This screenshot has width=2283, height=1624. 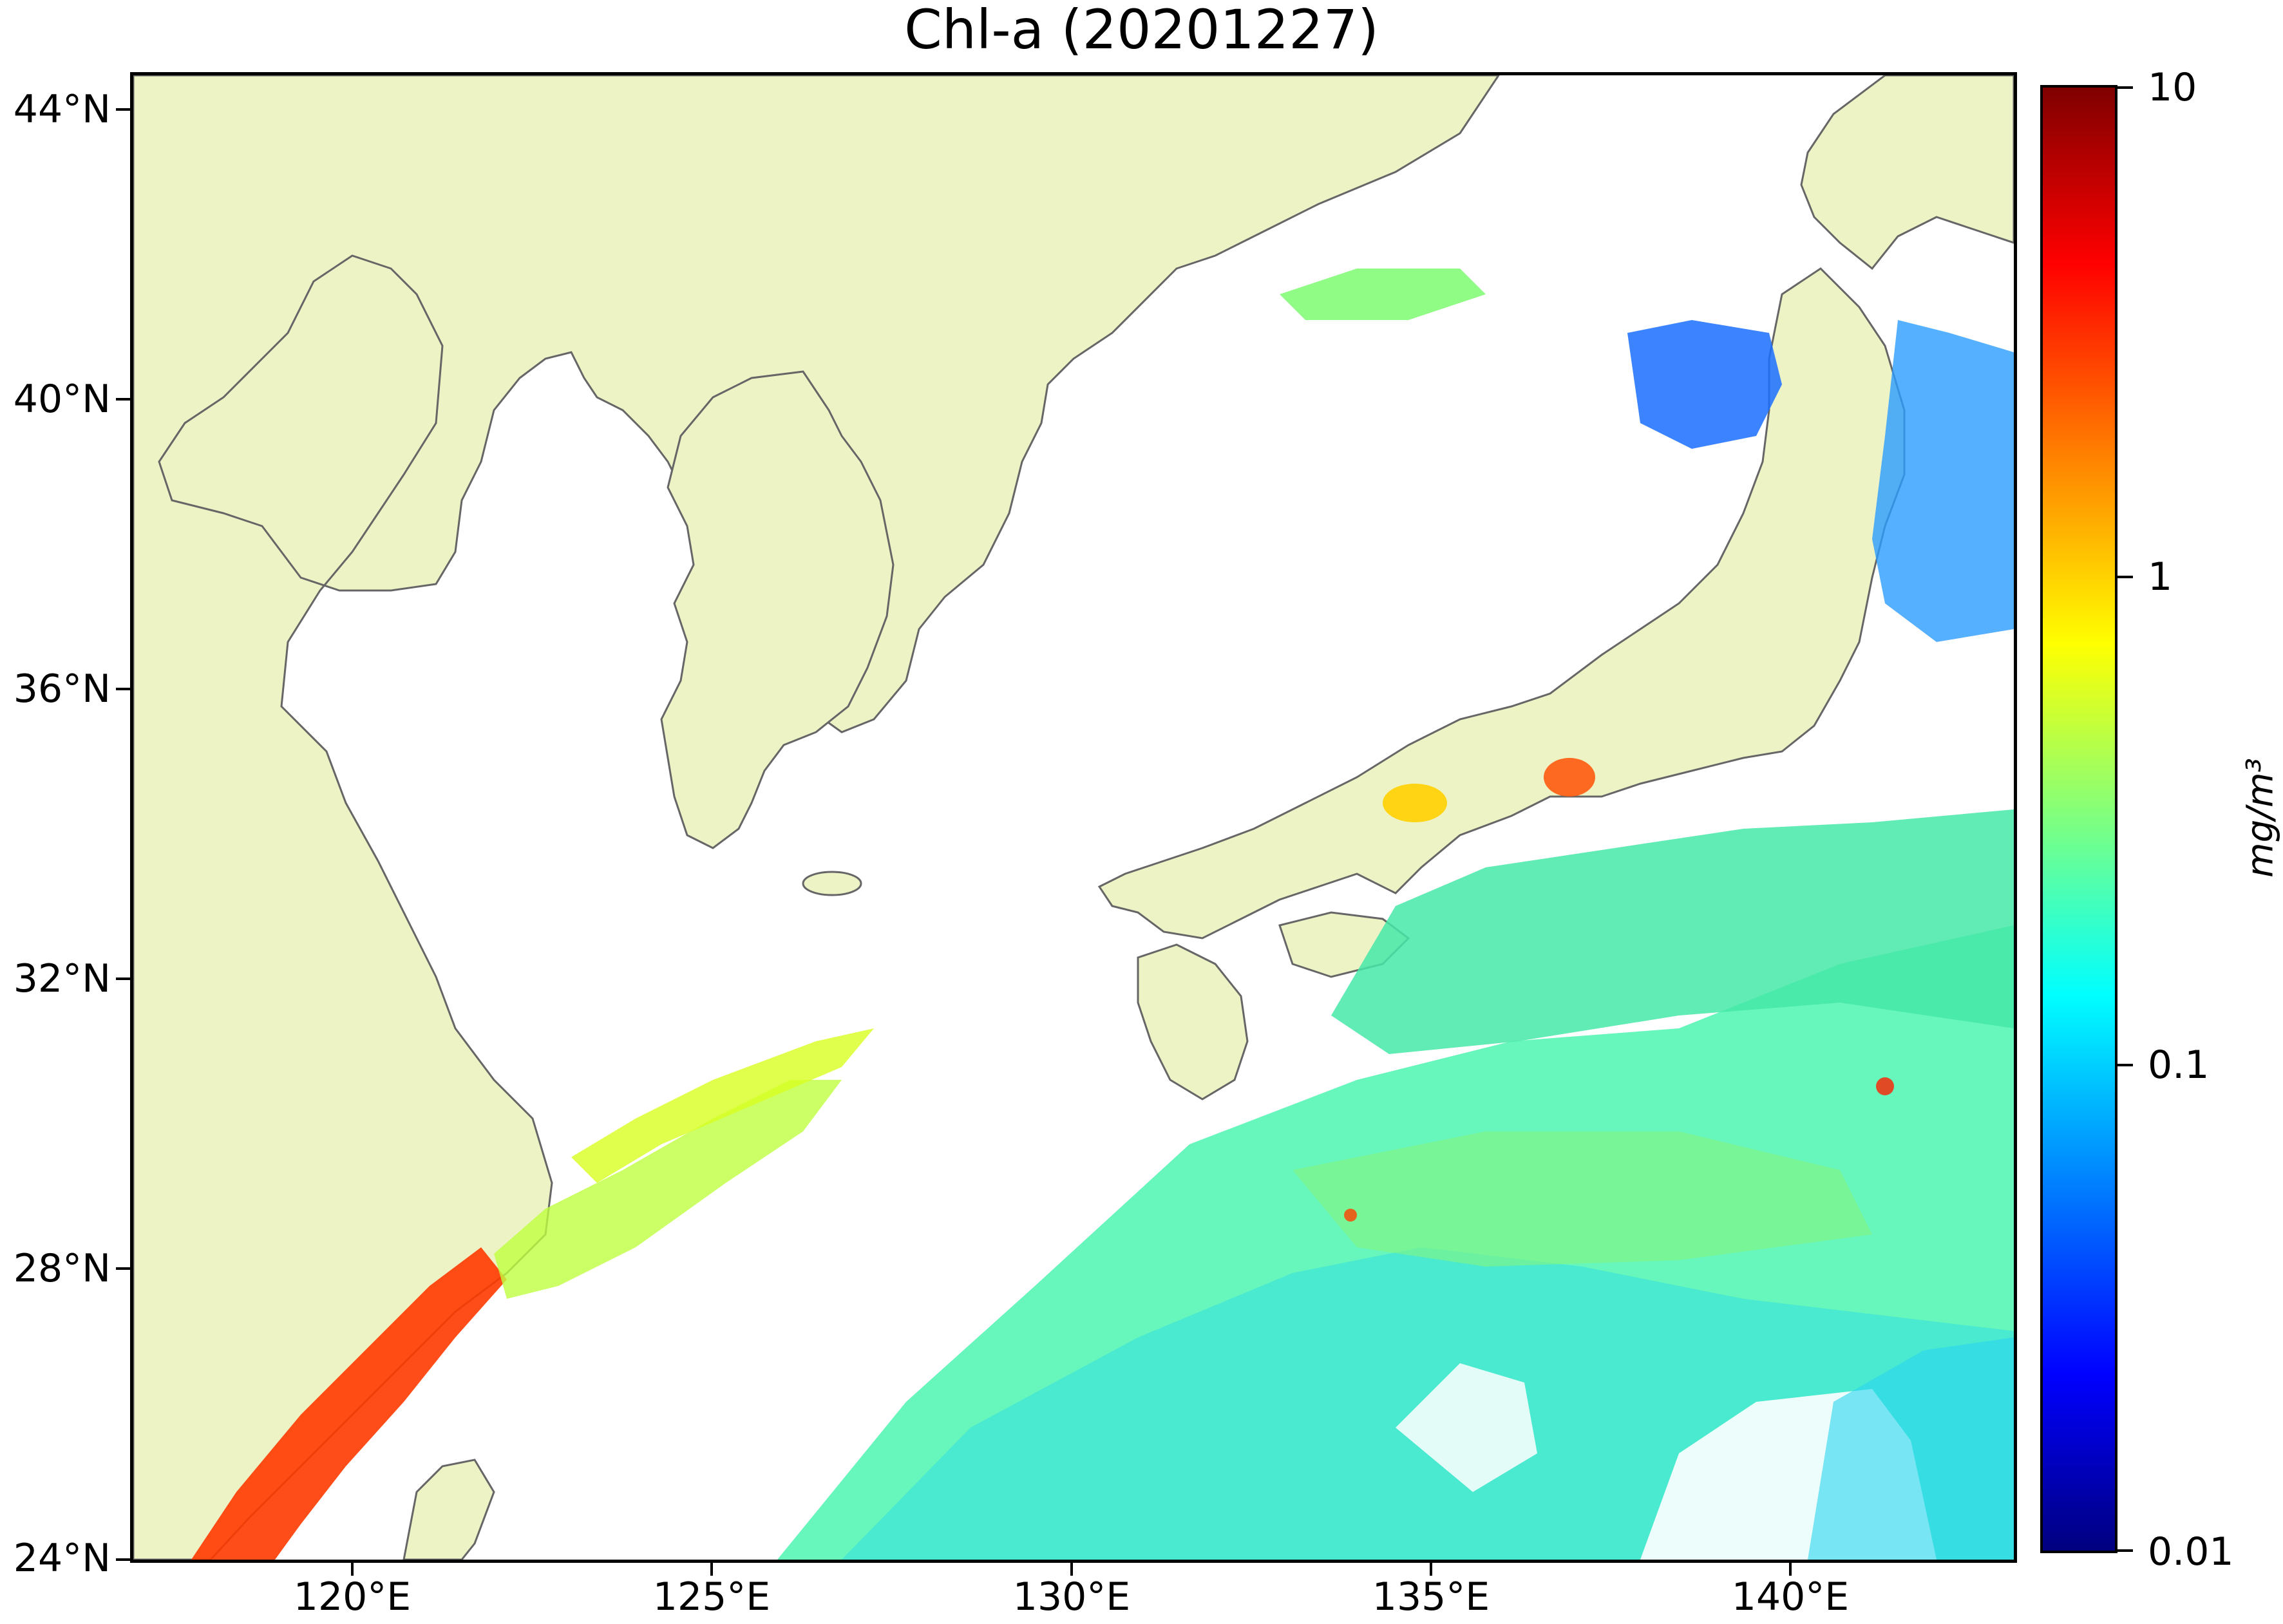 I want to click on lon-label-130: 130°E, so click(x=1071, y=1596).